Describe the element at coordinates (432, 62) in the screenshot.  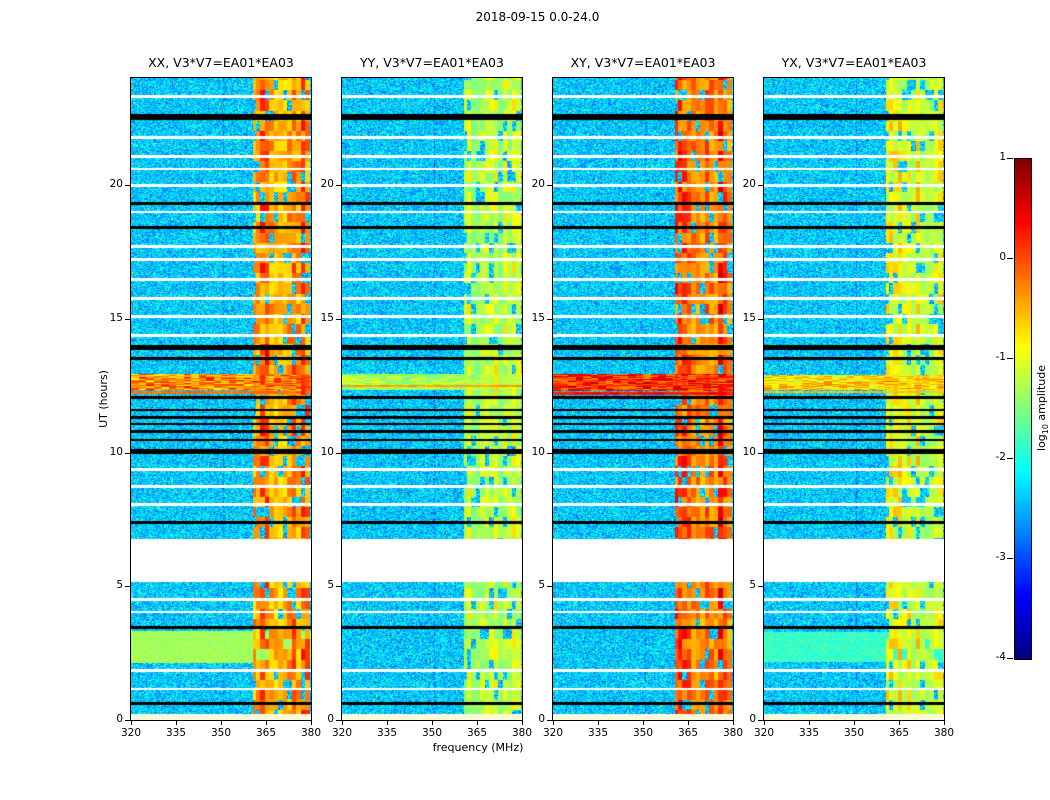
I see `panel-title: YY, V3*V7=EA01*EA03` at that location.